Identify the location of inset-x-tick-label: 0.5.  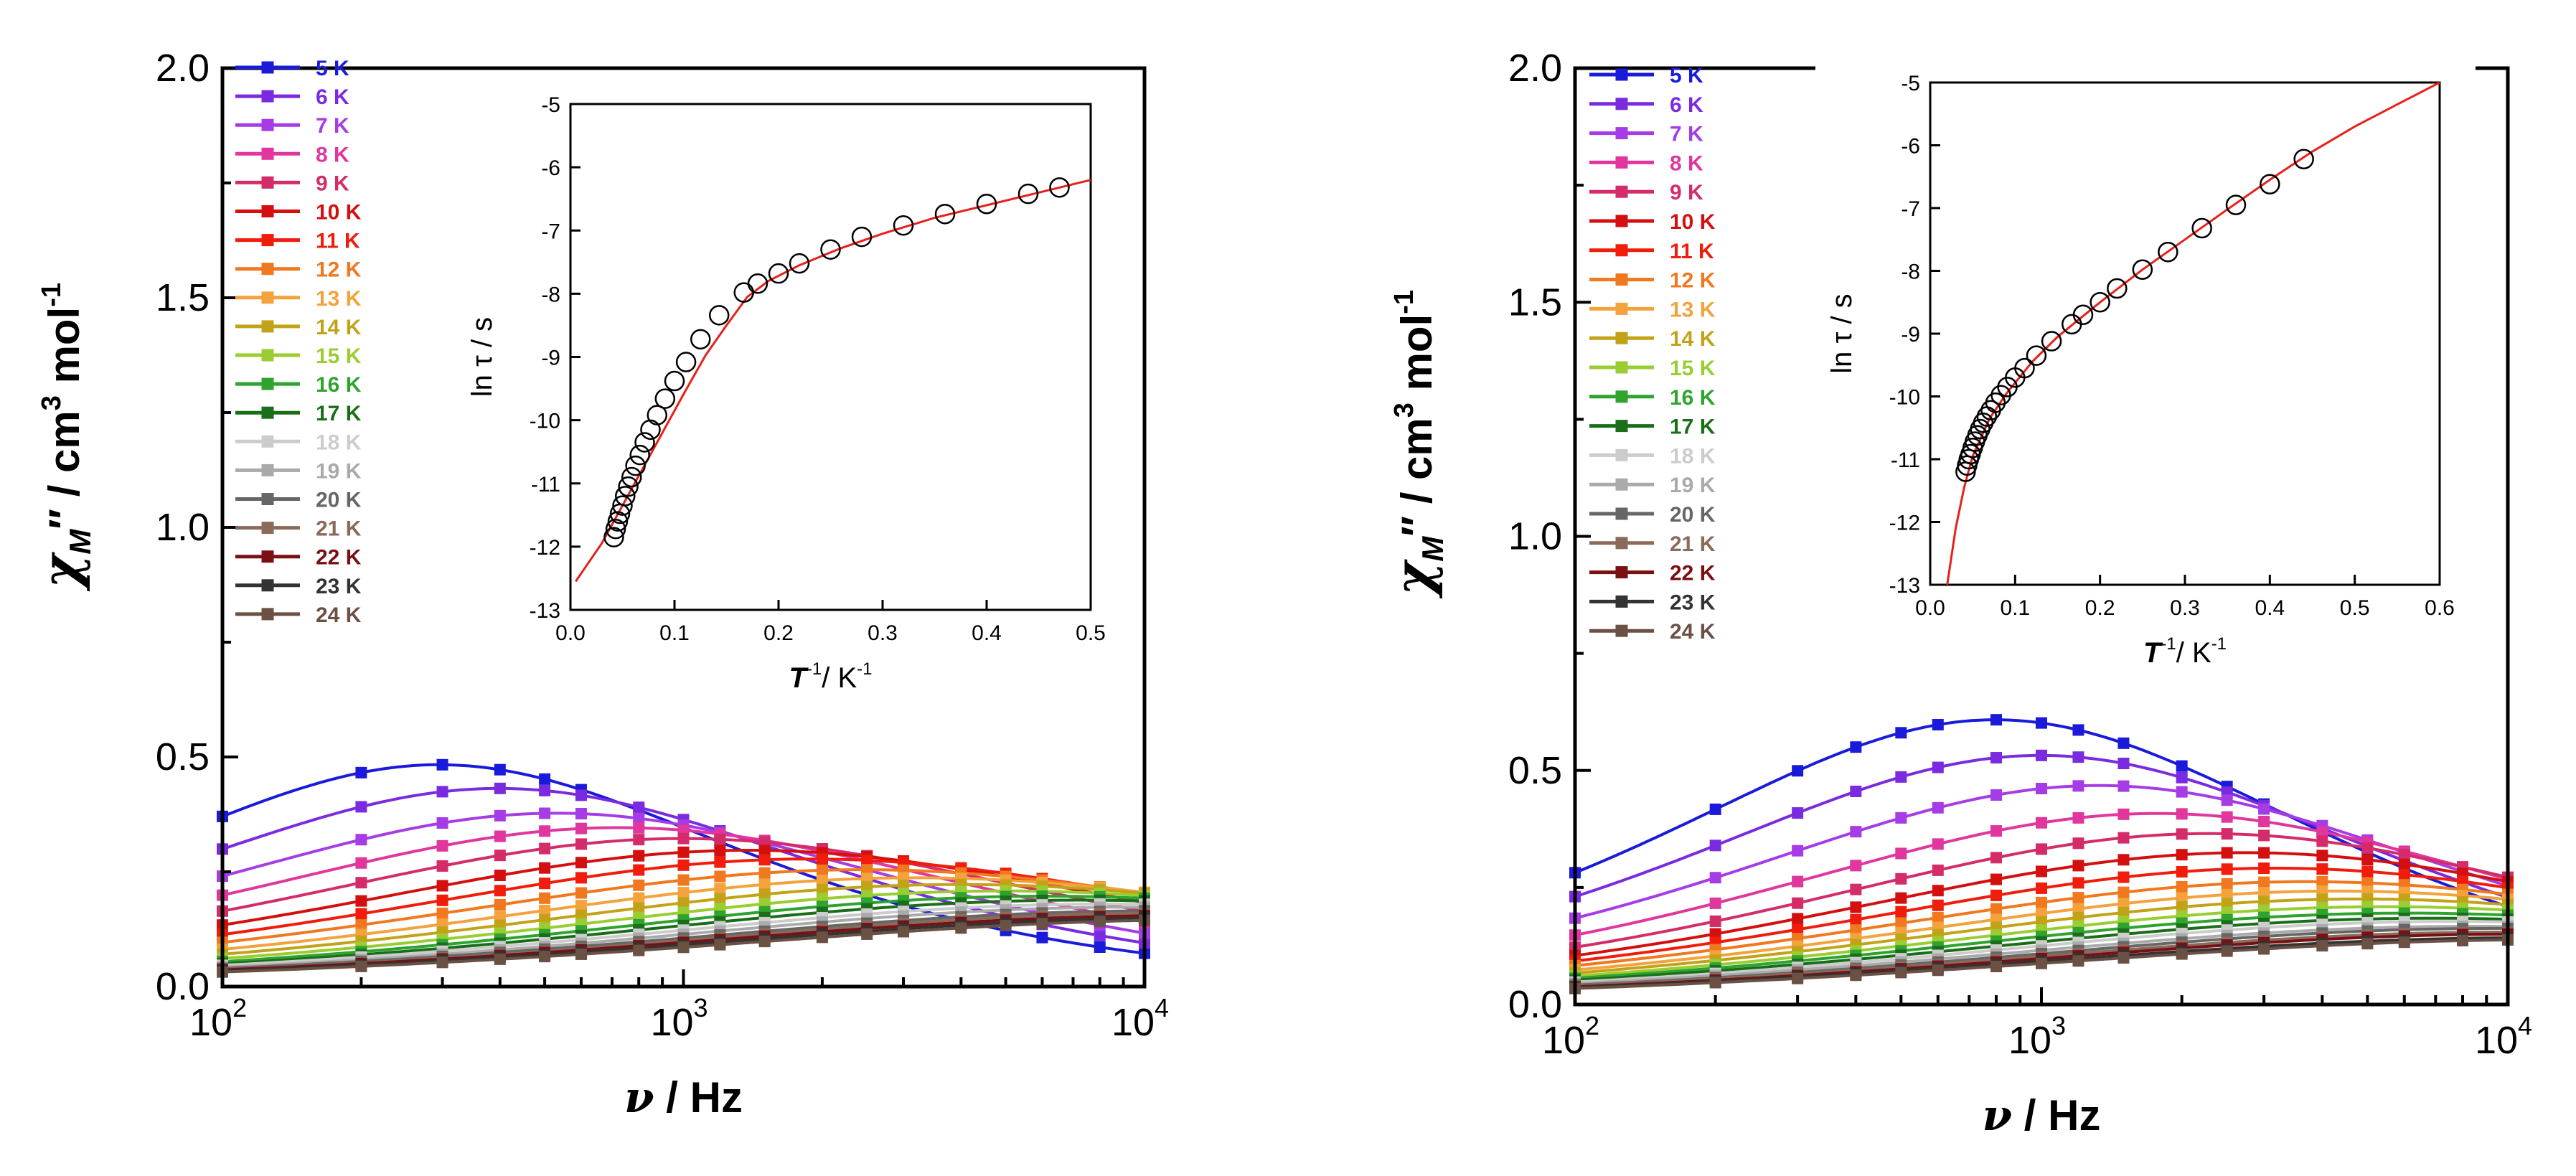
(1091, 633).